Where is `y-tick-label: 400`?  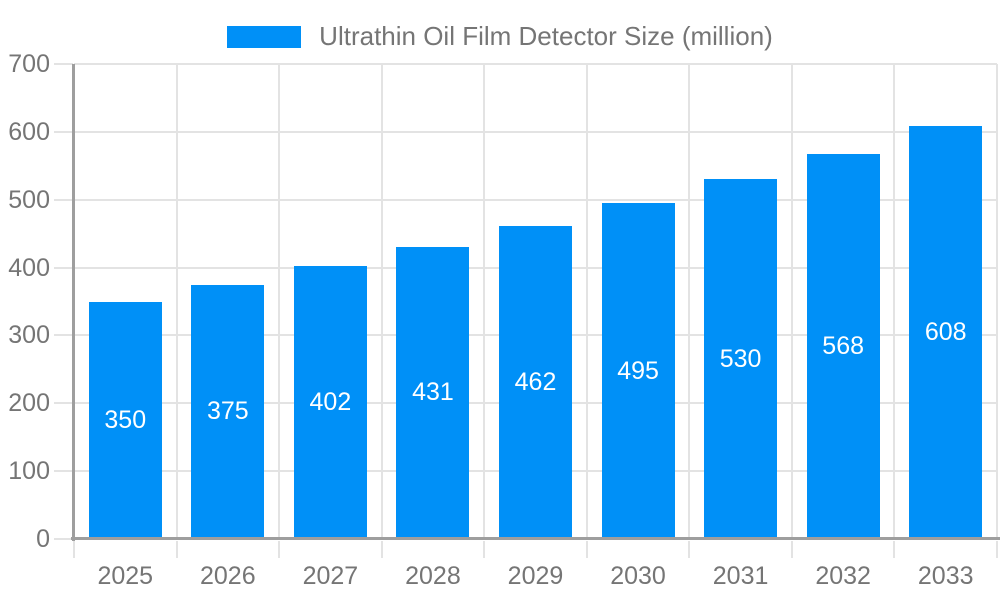 y-tick-label: 400 is located at coordinates (29, 267).